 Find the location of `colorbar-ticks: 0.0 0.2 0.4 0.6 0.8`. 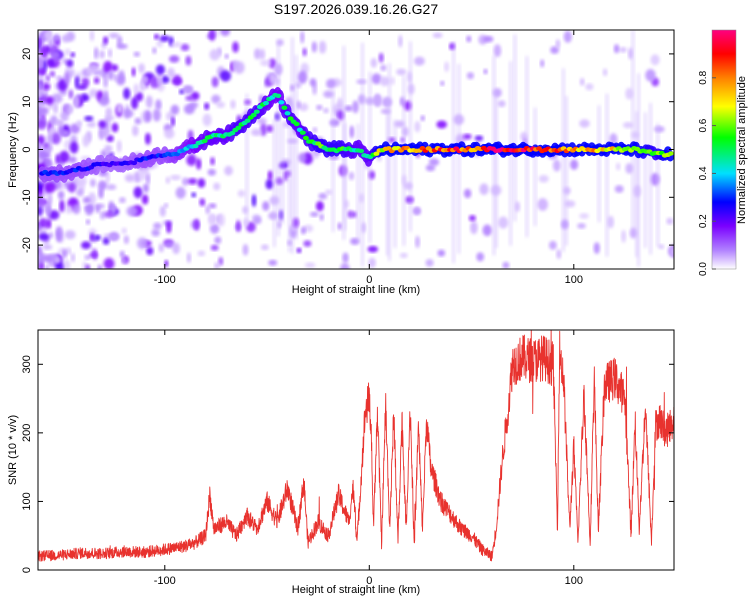

colorbar-ticks: 0.0 0.2 0.4 0.6 0.8 is located at coordinates (707, 173).